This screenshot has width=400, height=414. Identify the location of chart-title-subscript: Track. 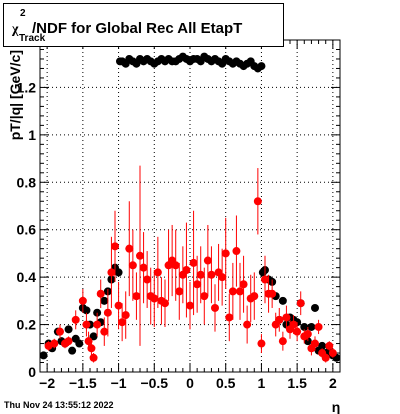
(32, 38).